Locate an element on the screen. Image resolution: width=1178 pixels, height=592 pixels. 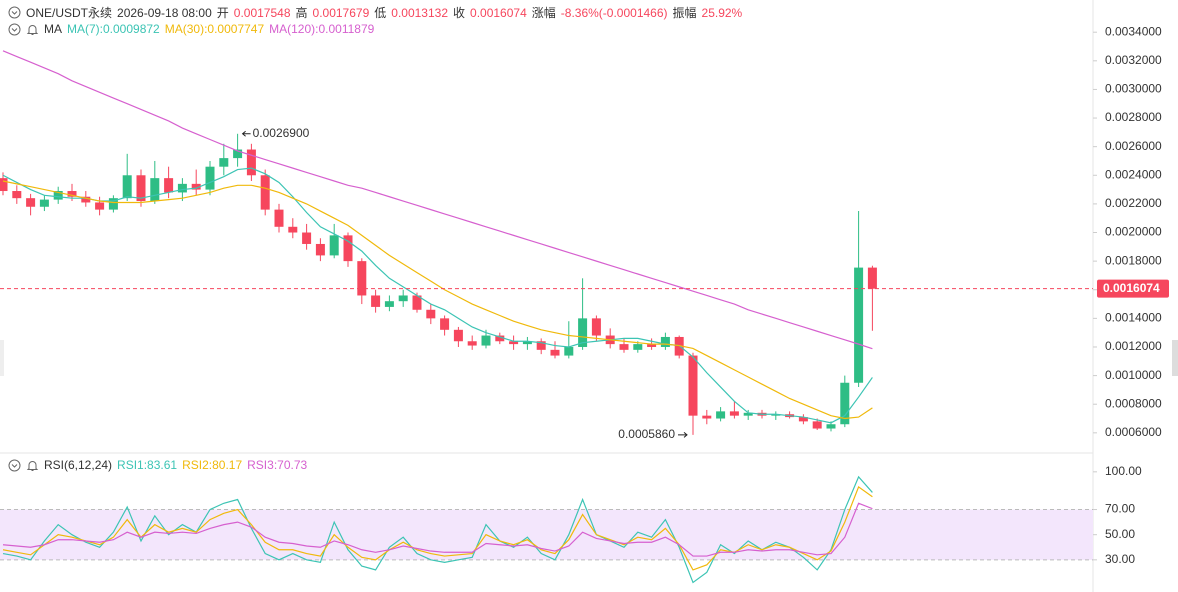
annotation-arrow is located at coordinates (246, 133).